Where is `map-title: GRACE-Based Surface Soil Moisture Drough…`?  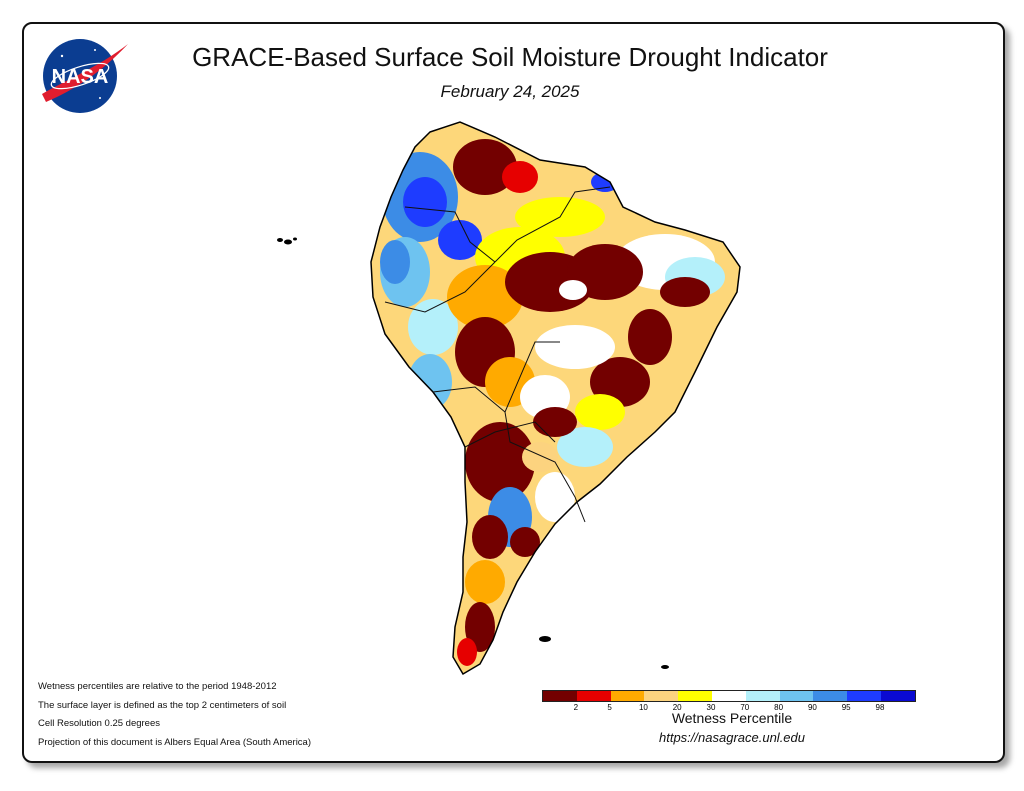
map-title: GRACE-Based Surface Soil Moisture Drough… is located at coordinates (510, 57).